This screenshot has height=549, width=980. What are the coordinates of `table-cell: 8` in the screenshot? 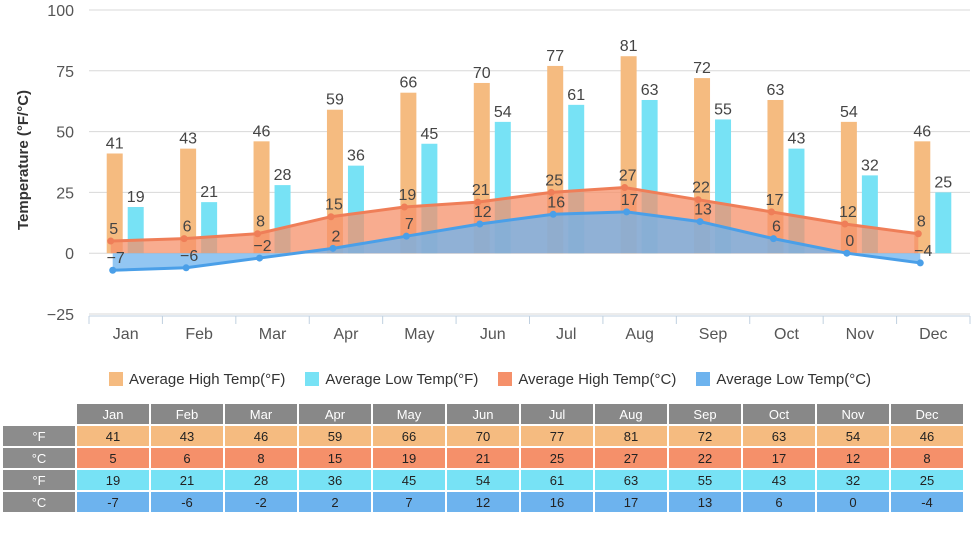 It's located at (927, 458).